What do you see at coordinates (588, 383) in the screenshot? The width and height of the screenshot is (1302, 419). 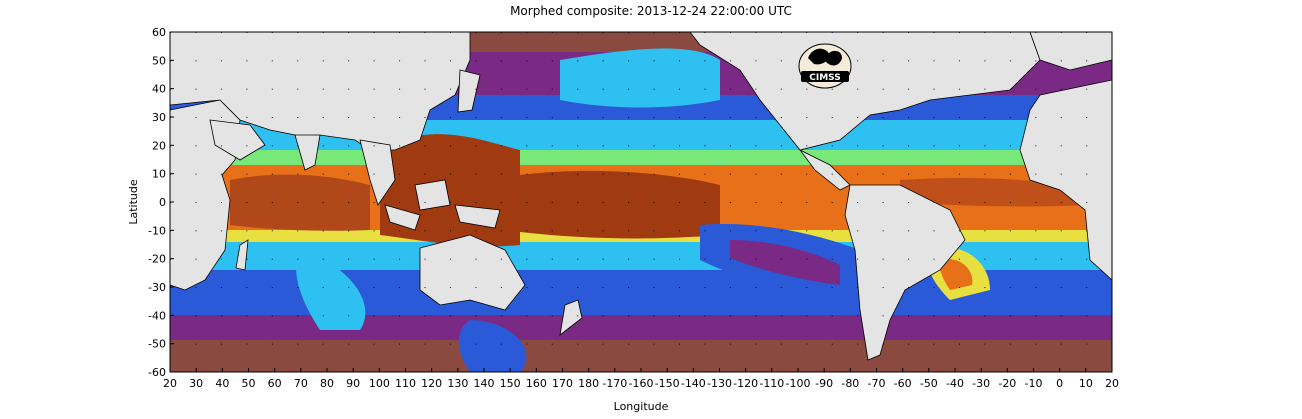 I see `x-tick-label: 180` at bounding box center [588, 383].